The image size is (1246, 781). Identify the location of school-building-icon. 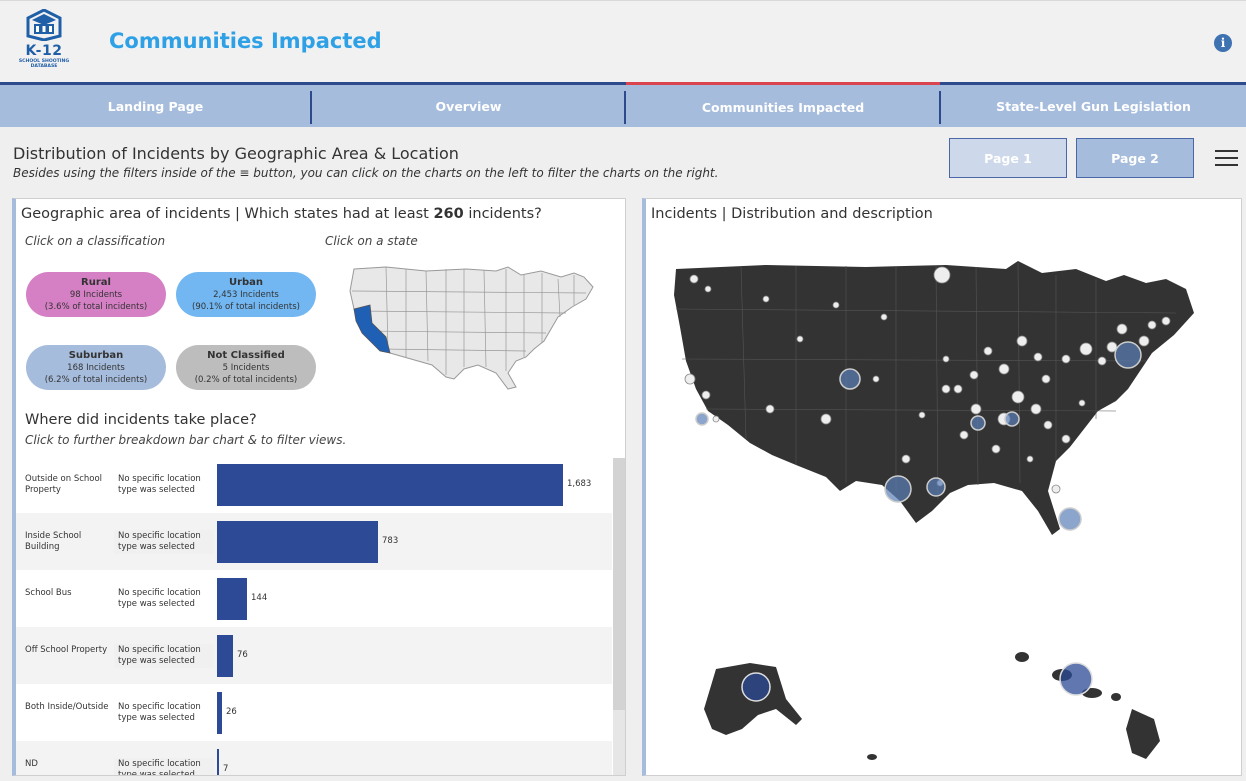
(44, 25).